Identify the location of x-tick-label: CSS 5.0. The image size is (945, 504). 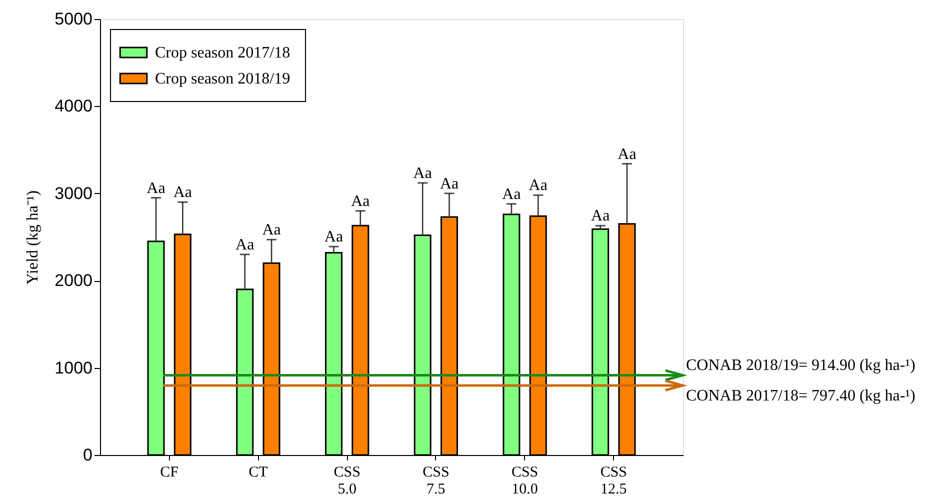
(347, 481).